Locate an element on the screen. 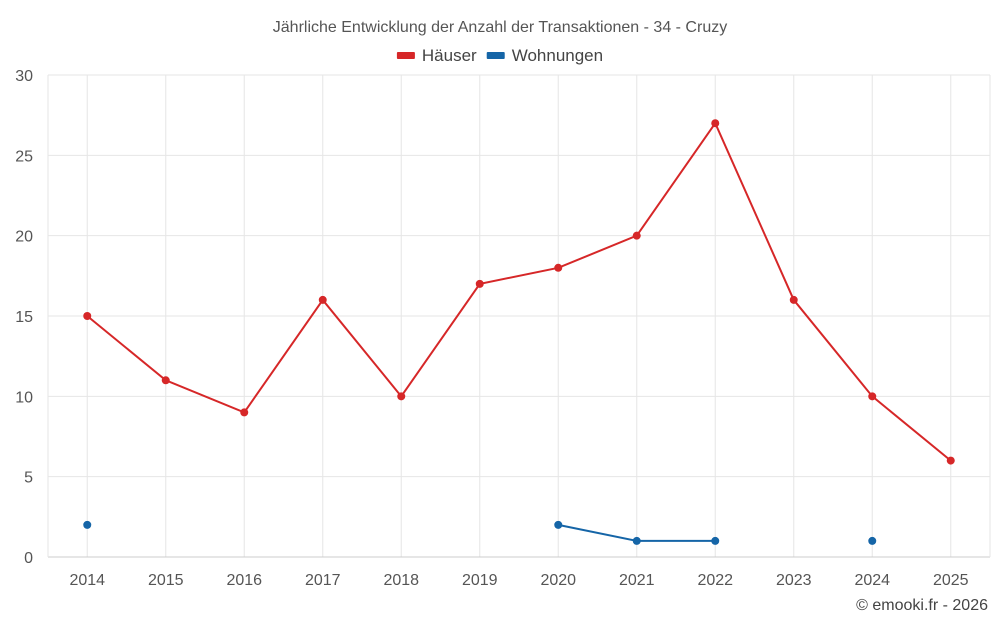 The height and width of the screenshot is (625, 1000). x-tick-label: 2019 is located at coordinates (480, 580).